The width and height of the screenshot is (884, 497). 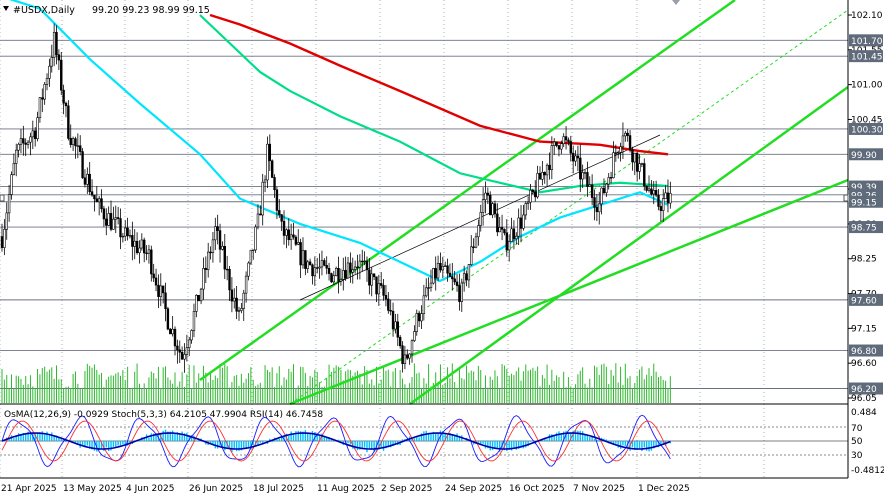 What do you see at coordinates (857, 442) in the screenshot?
I see `oscillator-tick: 50` at bounding box center [857, 442].